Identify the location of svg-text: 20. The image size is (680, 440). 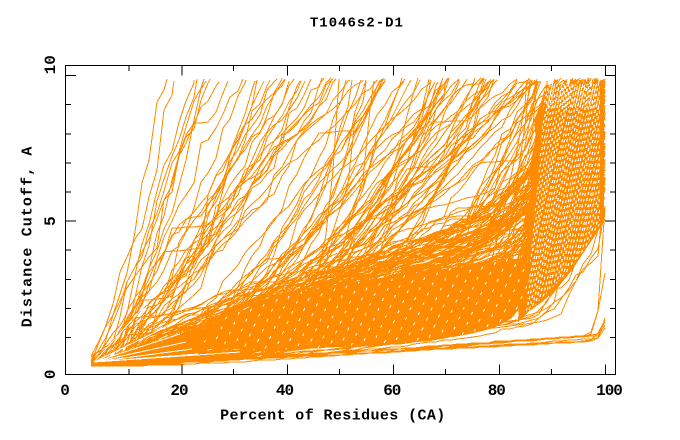
(179, 391).